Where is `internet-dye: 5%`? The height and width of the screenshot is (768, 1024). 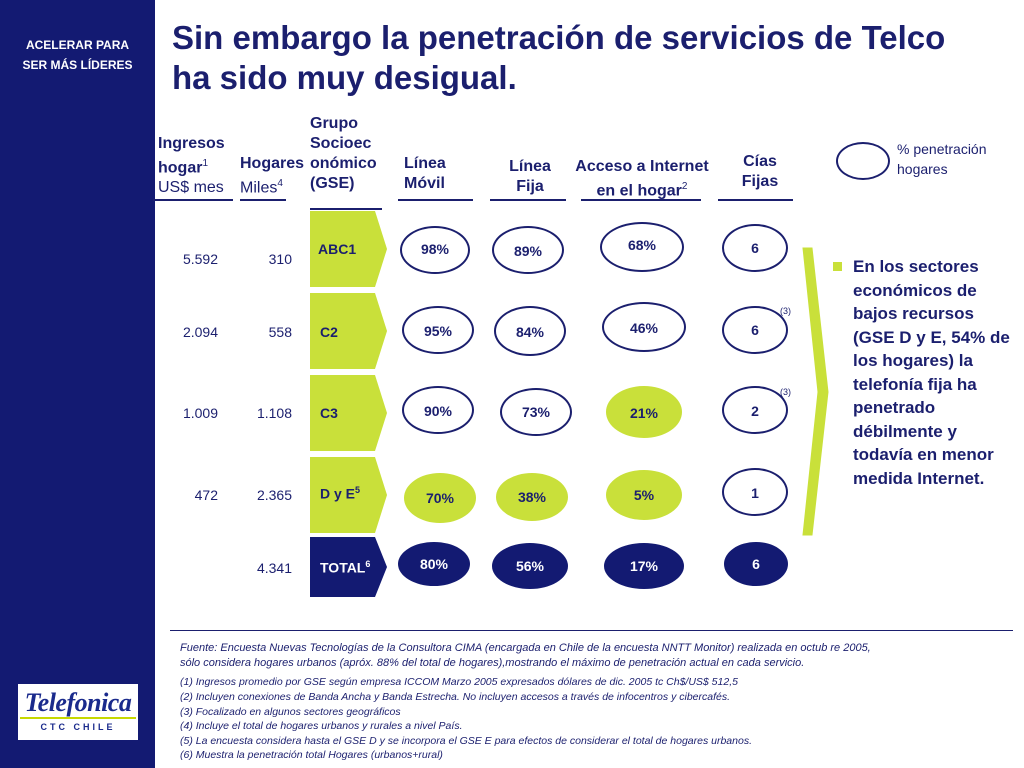
internet-dye: 5% is located at coordinates (644, 495).